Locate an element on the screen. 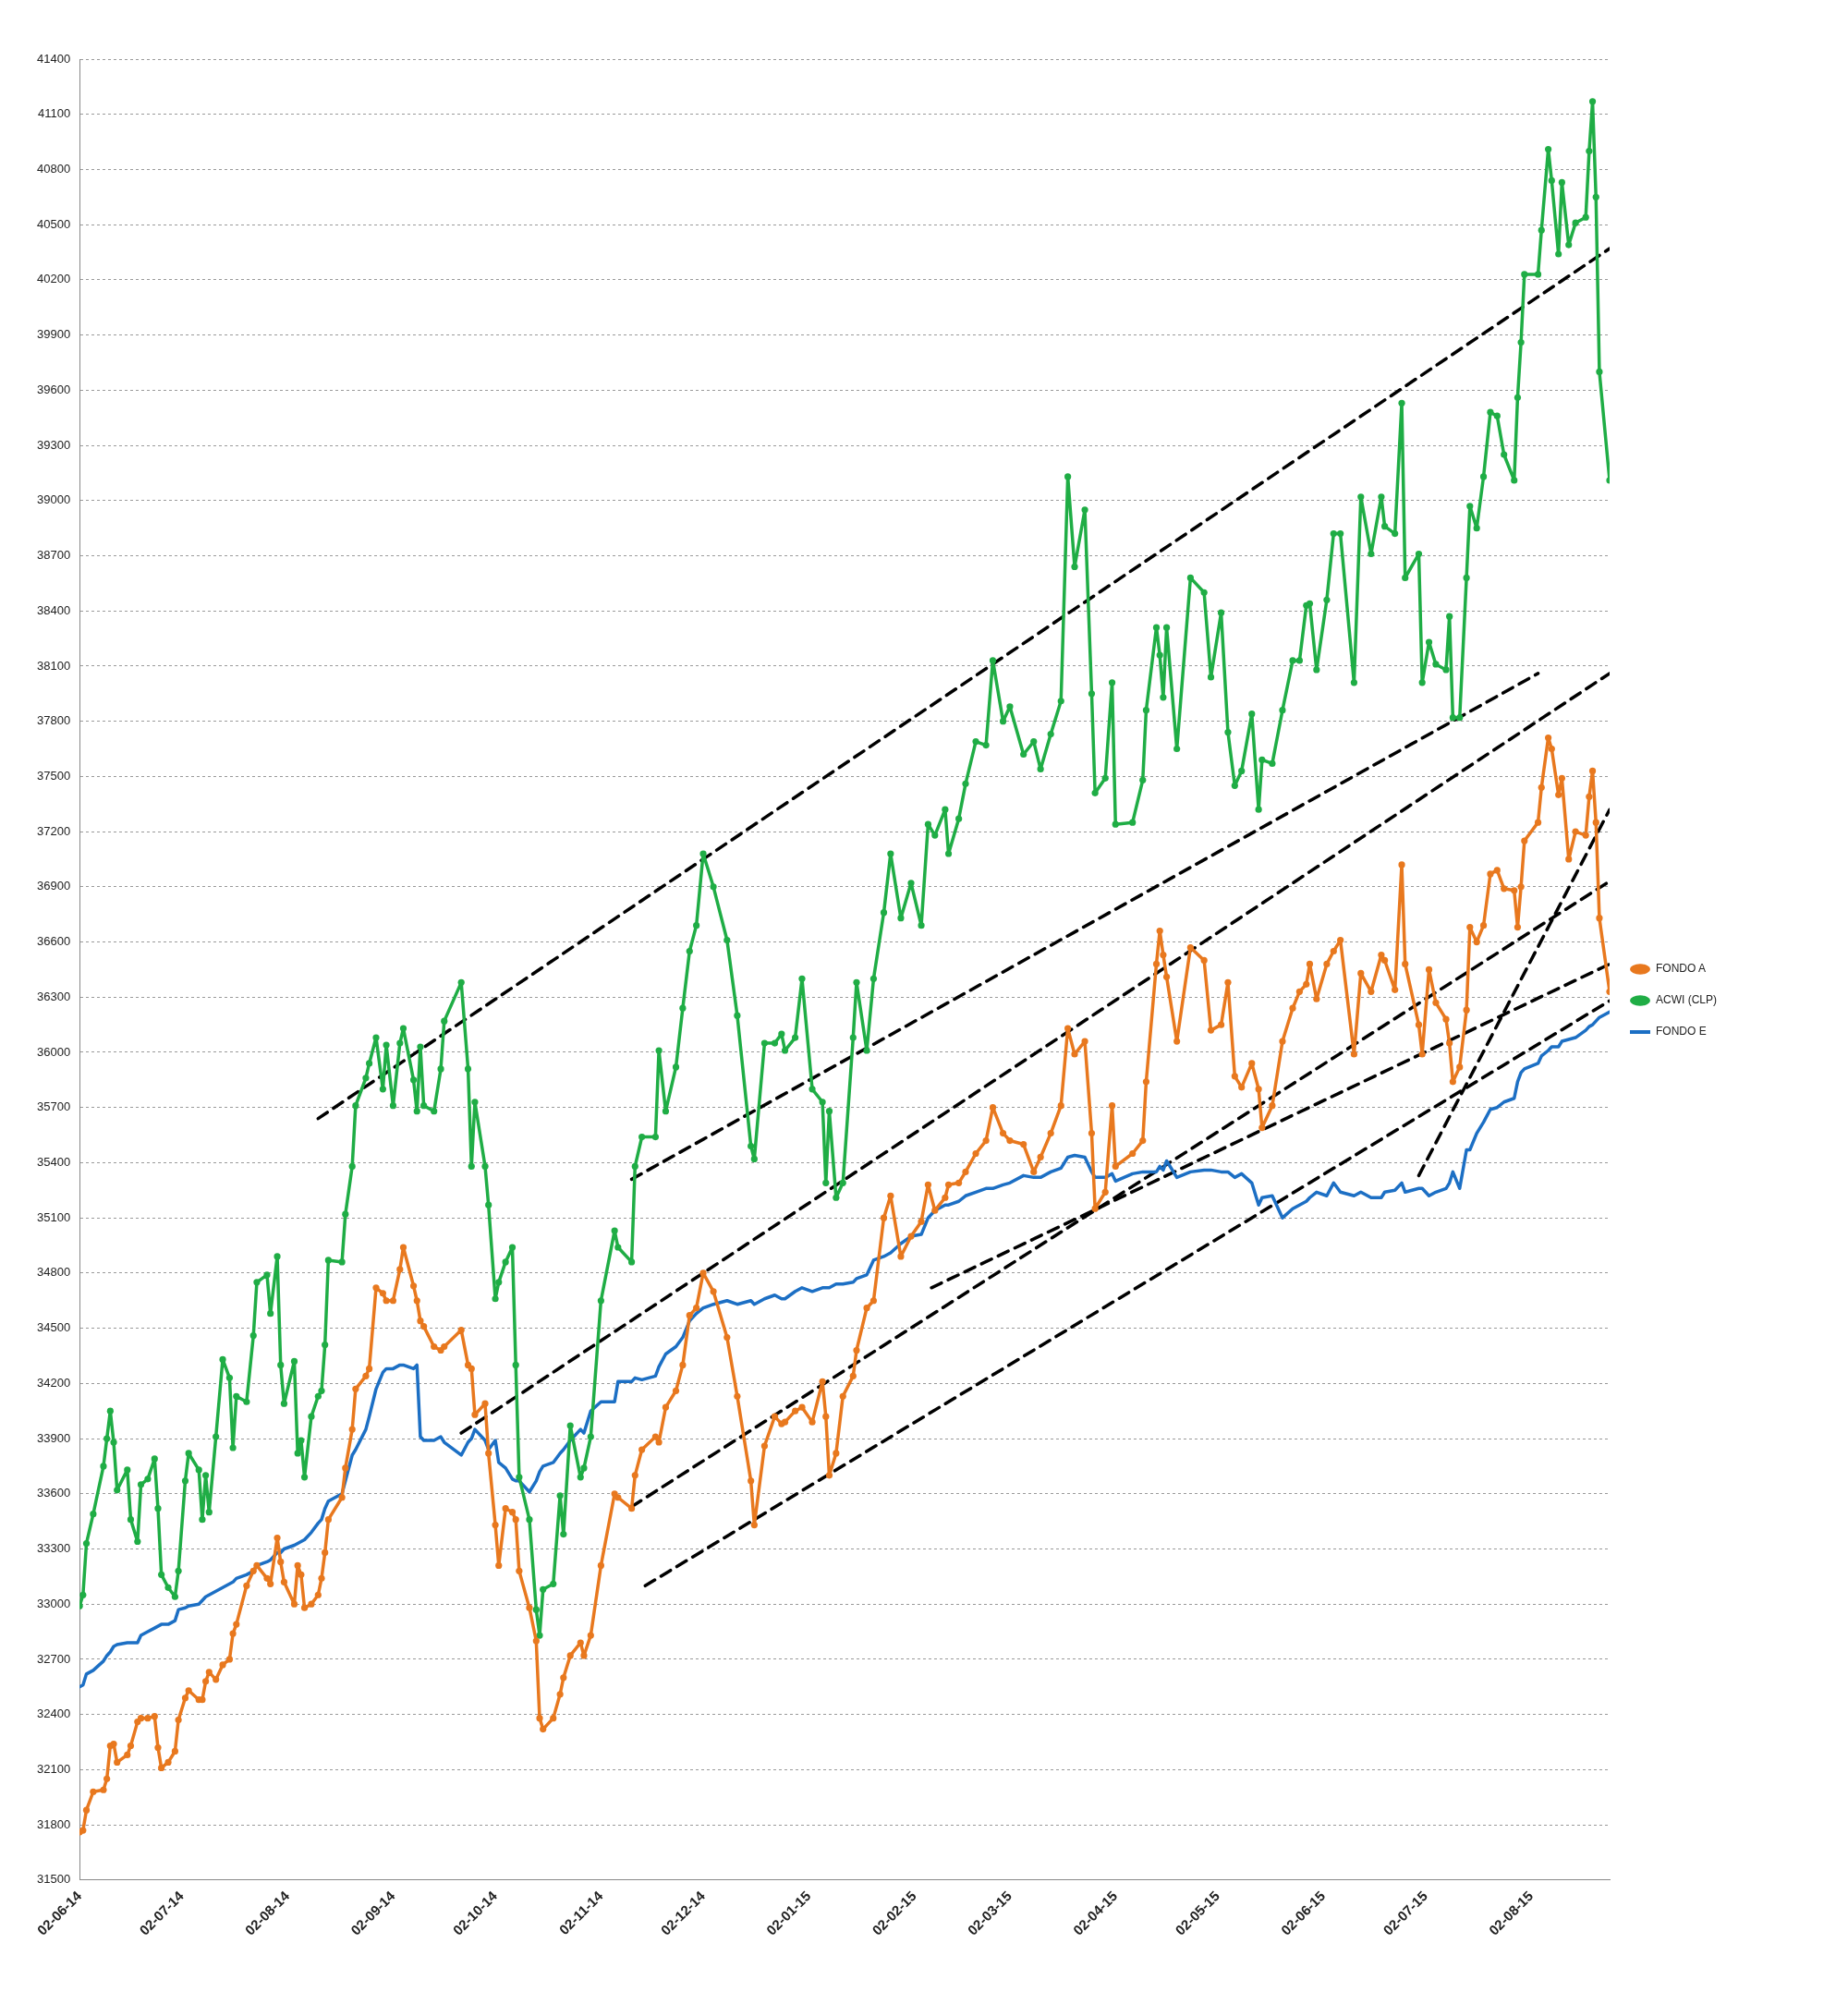 Image resolution: width=1848 pixels, height=2016 pixels. y-tick-label: 37200 is located at coordinates (53, 830).